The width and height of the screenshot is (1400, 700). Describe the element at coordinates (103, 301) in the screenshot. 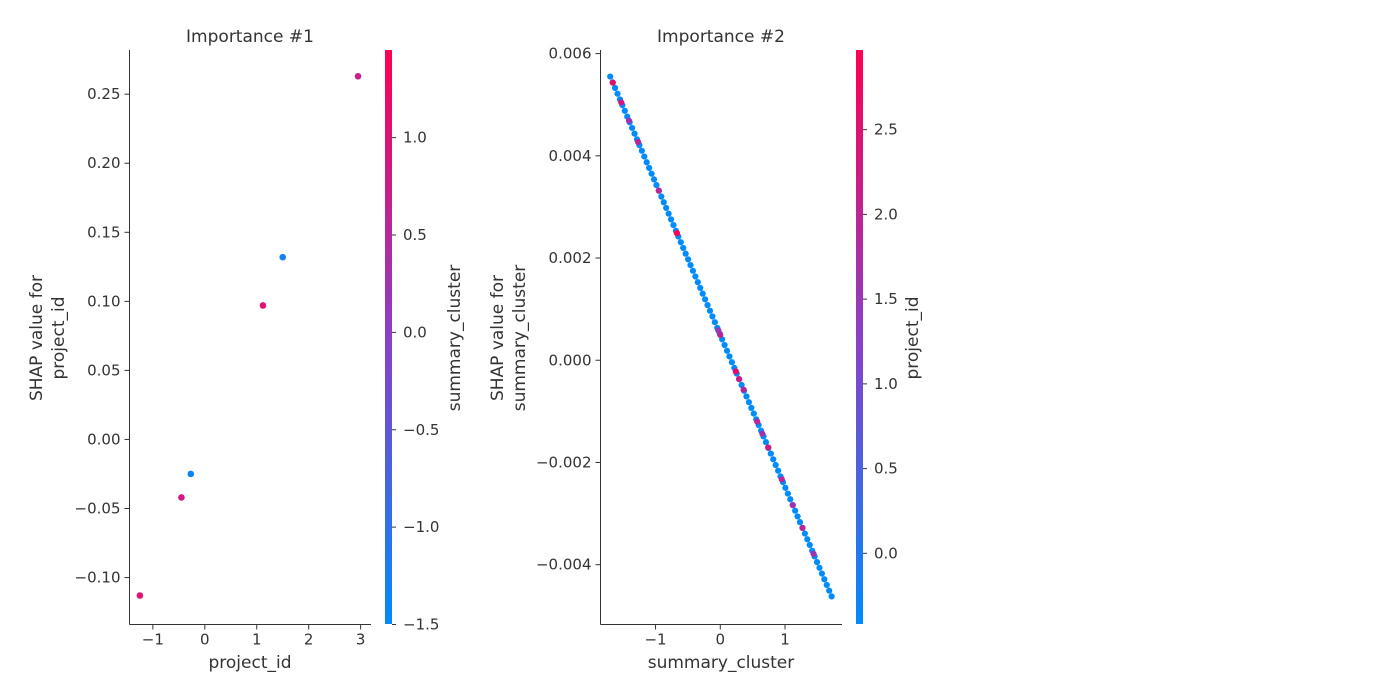

I see `y-tick-label: 0.10` at that location.